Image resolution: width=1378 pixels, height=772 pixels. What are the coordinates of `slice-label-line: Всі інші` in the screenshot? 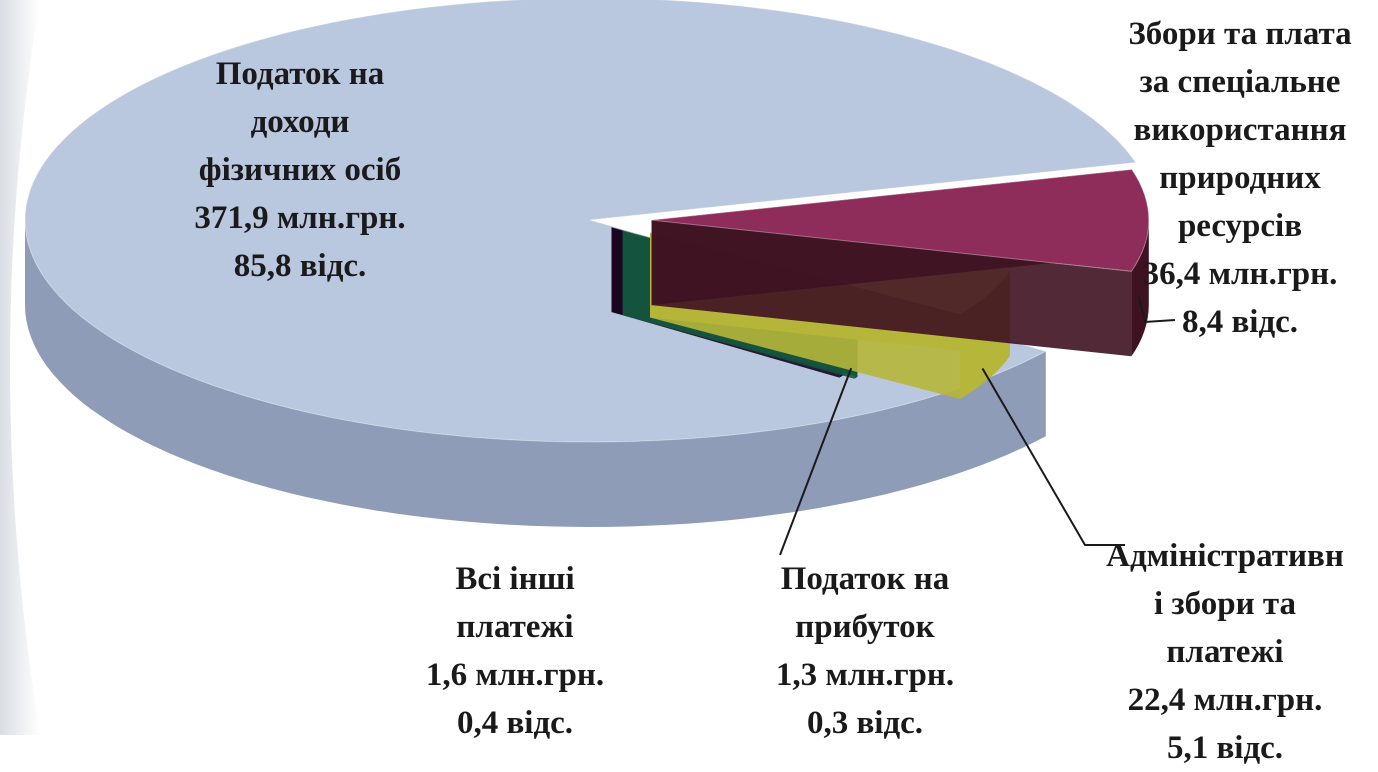 It's located at (515, 579).